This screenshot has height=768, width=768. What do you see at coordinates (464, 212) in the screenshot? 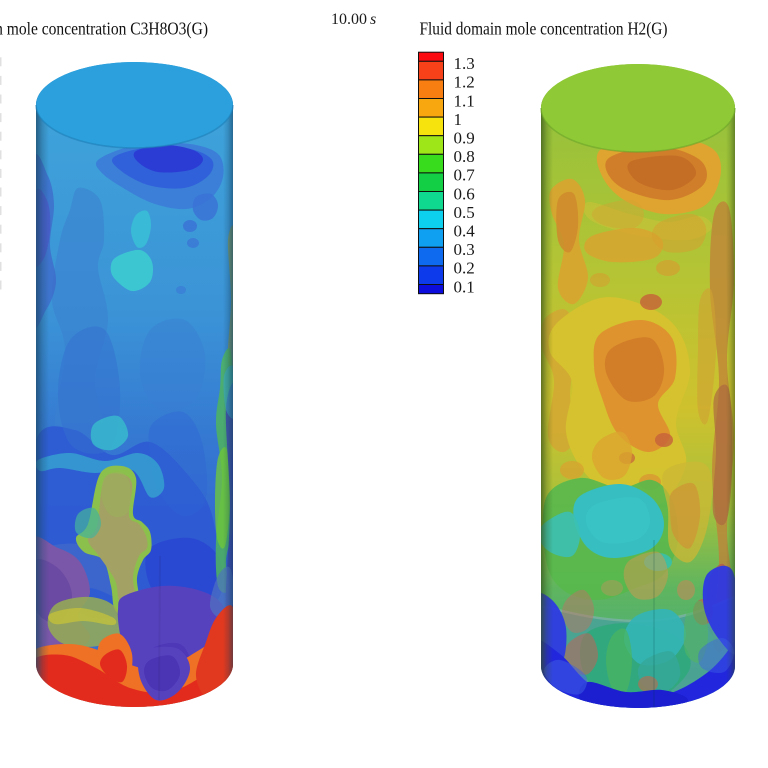
I see `svg-text: 0.5` at bounding box center [464, 212].